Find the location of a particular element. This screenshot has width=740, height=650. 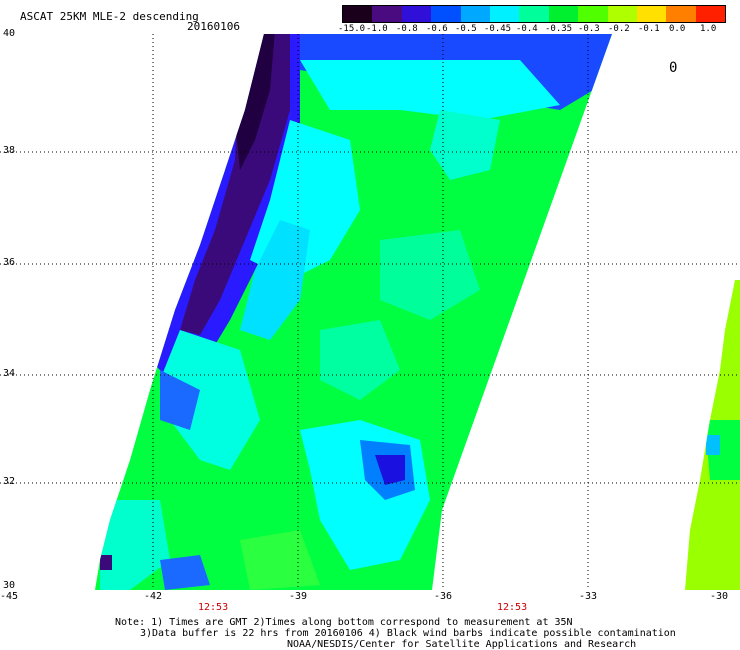

colorbar is located at coordinates (534, 14).